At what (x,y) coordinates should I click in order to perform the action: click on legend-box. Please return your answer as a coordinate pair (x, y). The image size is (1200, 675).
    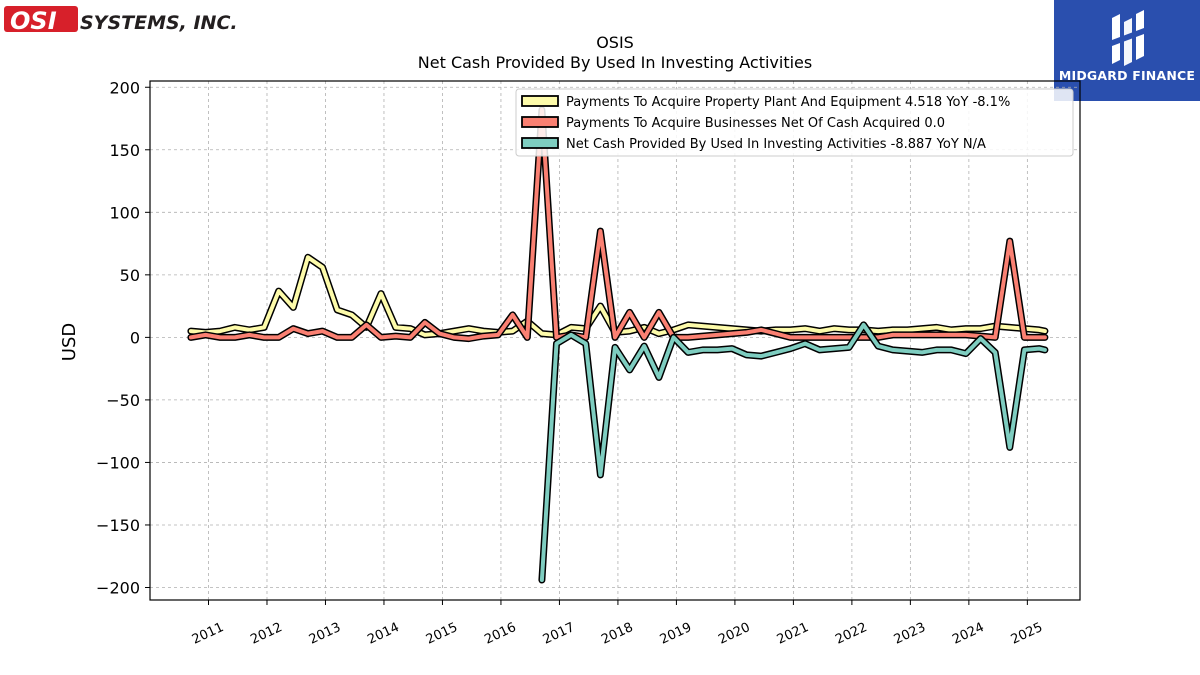
    Looking at the image, I should click on (794, 122).